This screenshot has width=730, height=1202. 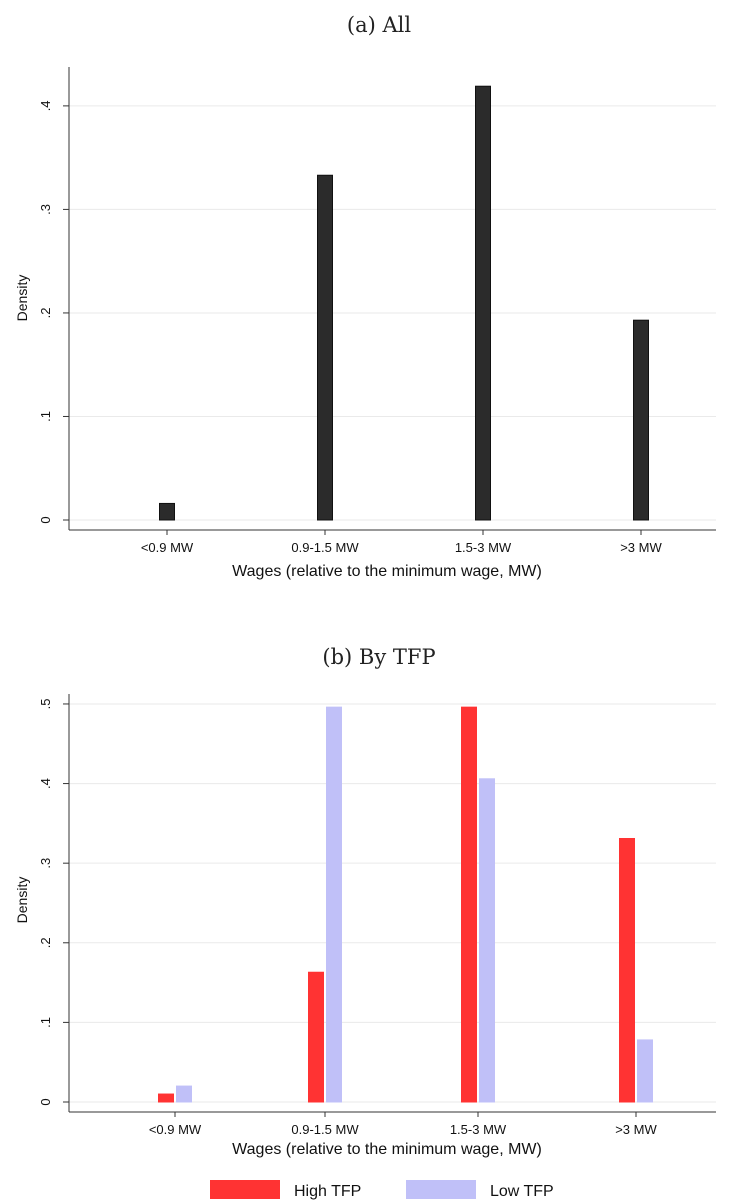 What do you see at coordinates (387, 1149) in the screenshot?
I see `panel-b-x-label: Wages (relative to the minimum wage, MW)` at bounding box center [387, 1149].